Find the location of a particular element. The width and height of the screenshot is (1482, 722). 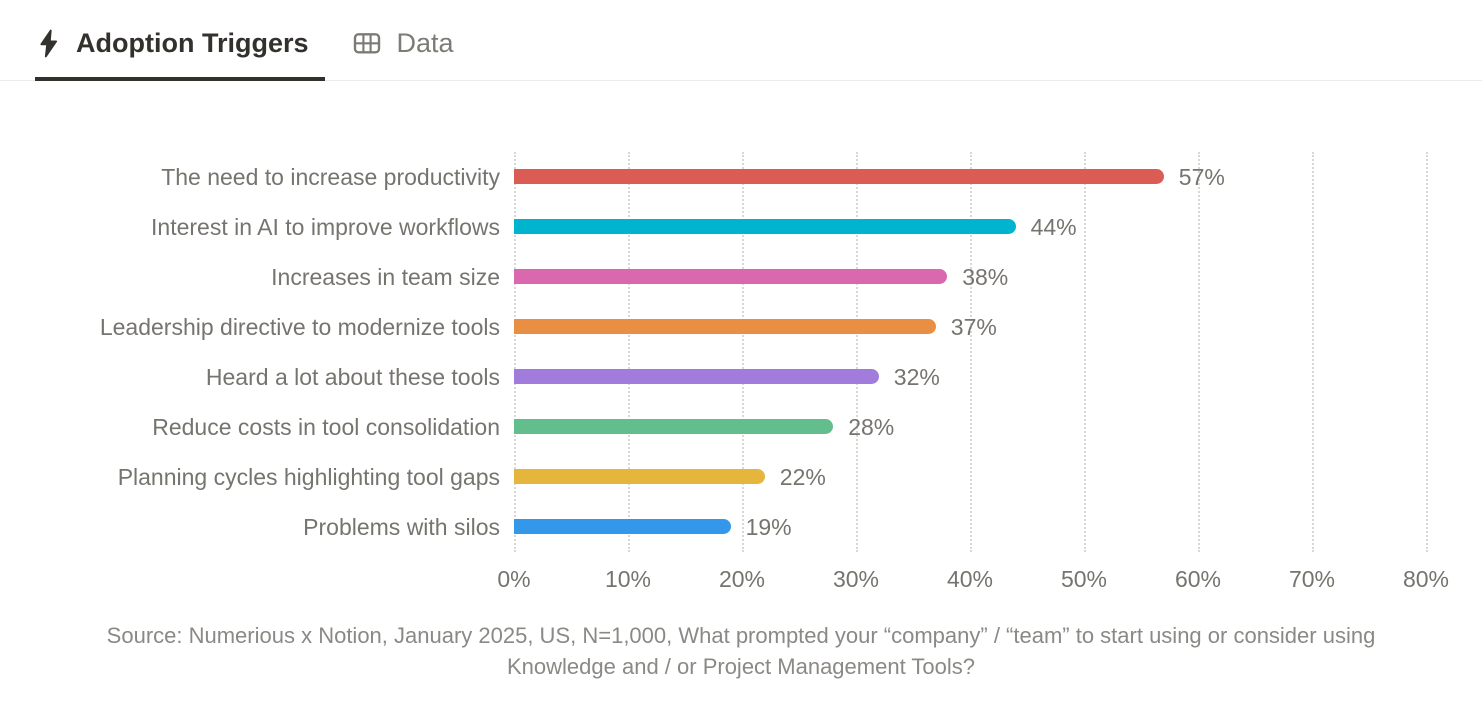

row-plot: 32% is located at coordinates (970, 377).